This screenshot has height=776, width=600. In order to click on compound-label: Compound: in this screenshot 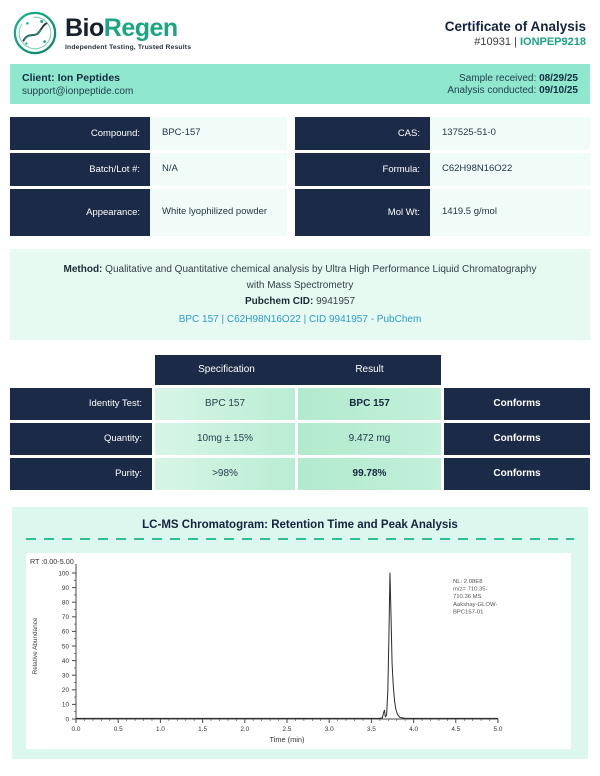, I will do `click(80, 133)`.